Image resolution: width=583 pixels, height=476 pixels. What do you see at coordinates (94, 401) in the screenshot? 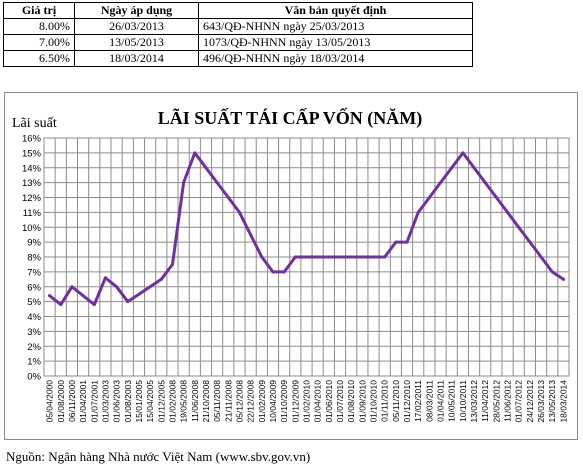
I see `x-tick-label: 01/07/2001` at bounding box center [94, 401].